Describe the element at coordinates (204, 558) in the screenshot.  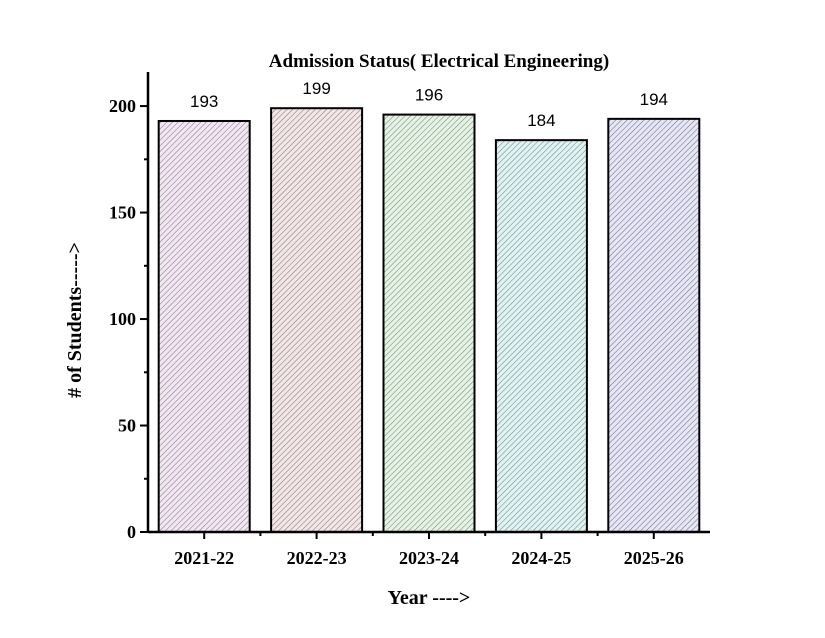
I see `x-tick-label: 2021-22` at that location.